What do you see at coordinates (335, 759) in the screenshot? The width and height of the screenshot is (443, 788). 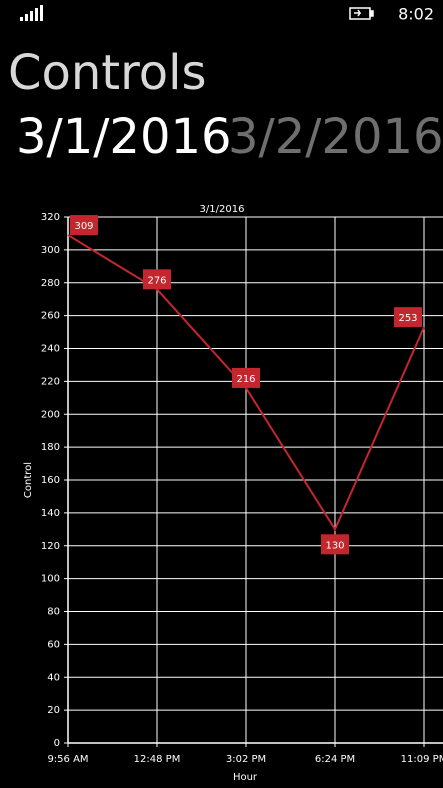 I see `x-tick-label: 6:24 PM` at bounding box center [335, 759].